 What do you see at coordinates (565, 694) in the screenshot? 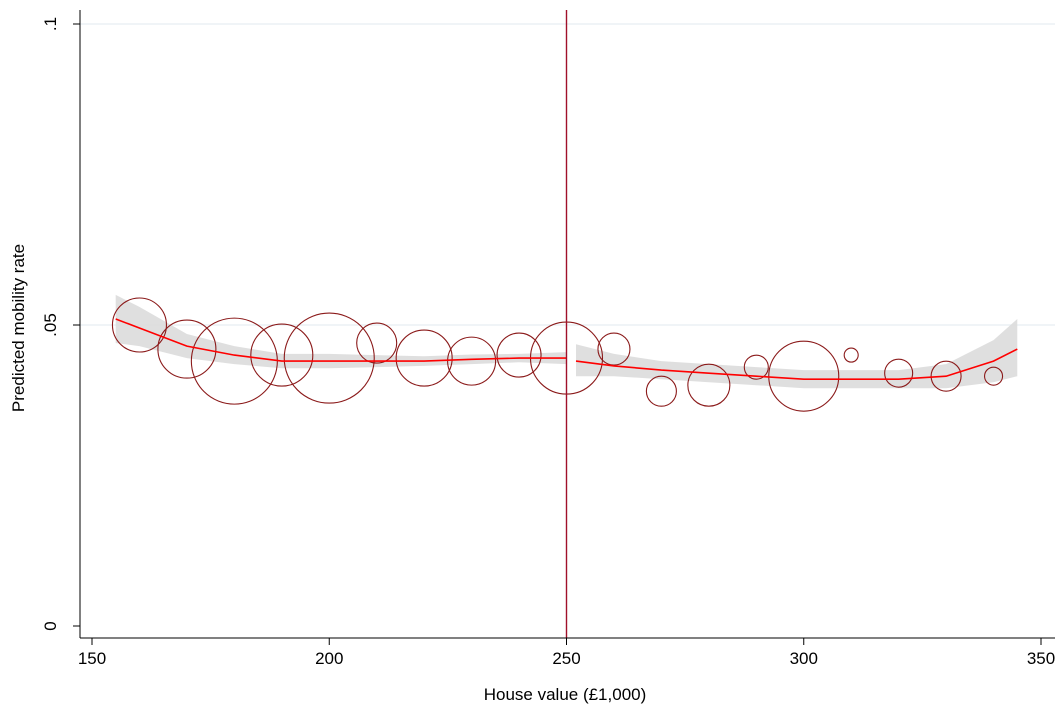
I see `x-axis-title: House value (£1,000)` at bounding box center [565, 694].